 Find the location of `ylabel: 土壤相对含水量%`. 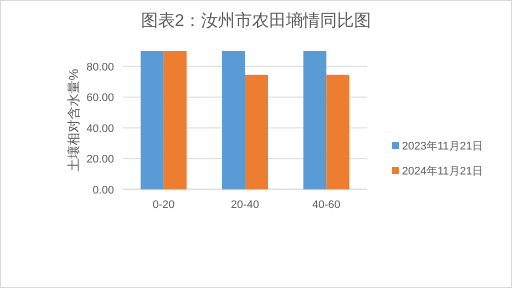

ylabel: 土壤相对含水量% is located at coordinates (73, 120).